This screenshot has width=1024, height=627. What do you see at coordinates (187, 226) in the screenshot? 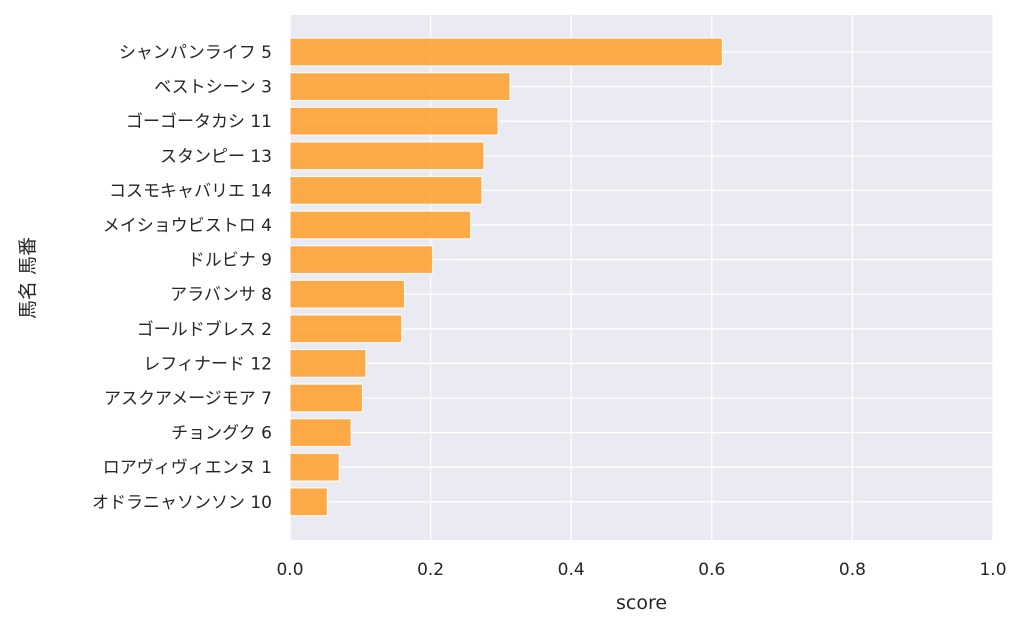
I see `y-tick-label: メイショウビストロ 4` at bounding box center [187, 226].